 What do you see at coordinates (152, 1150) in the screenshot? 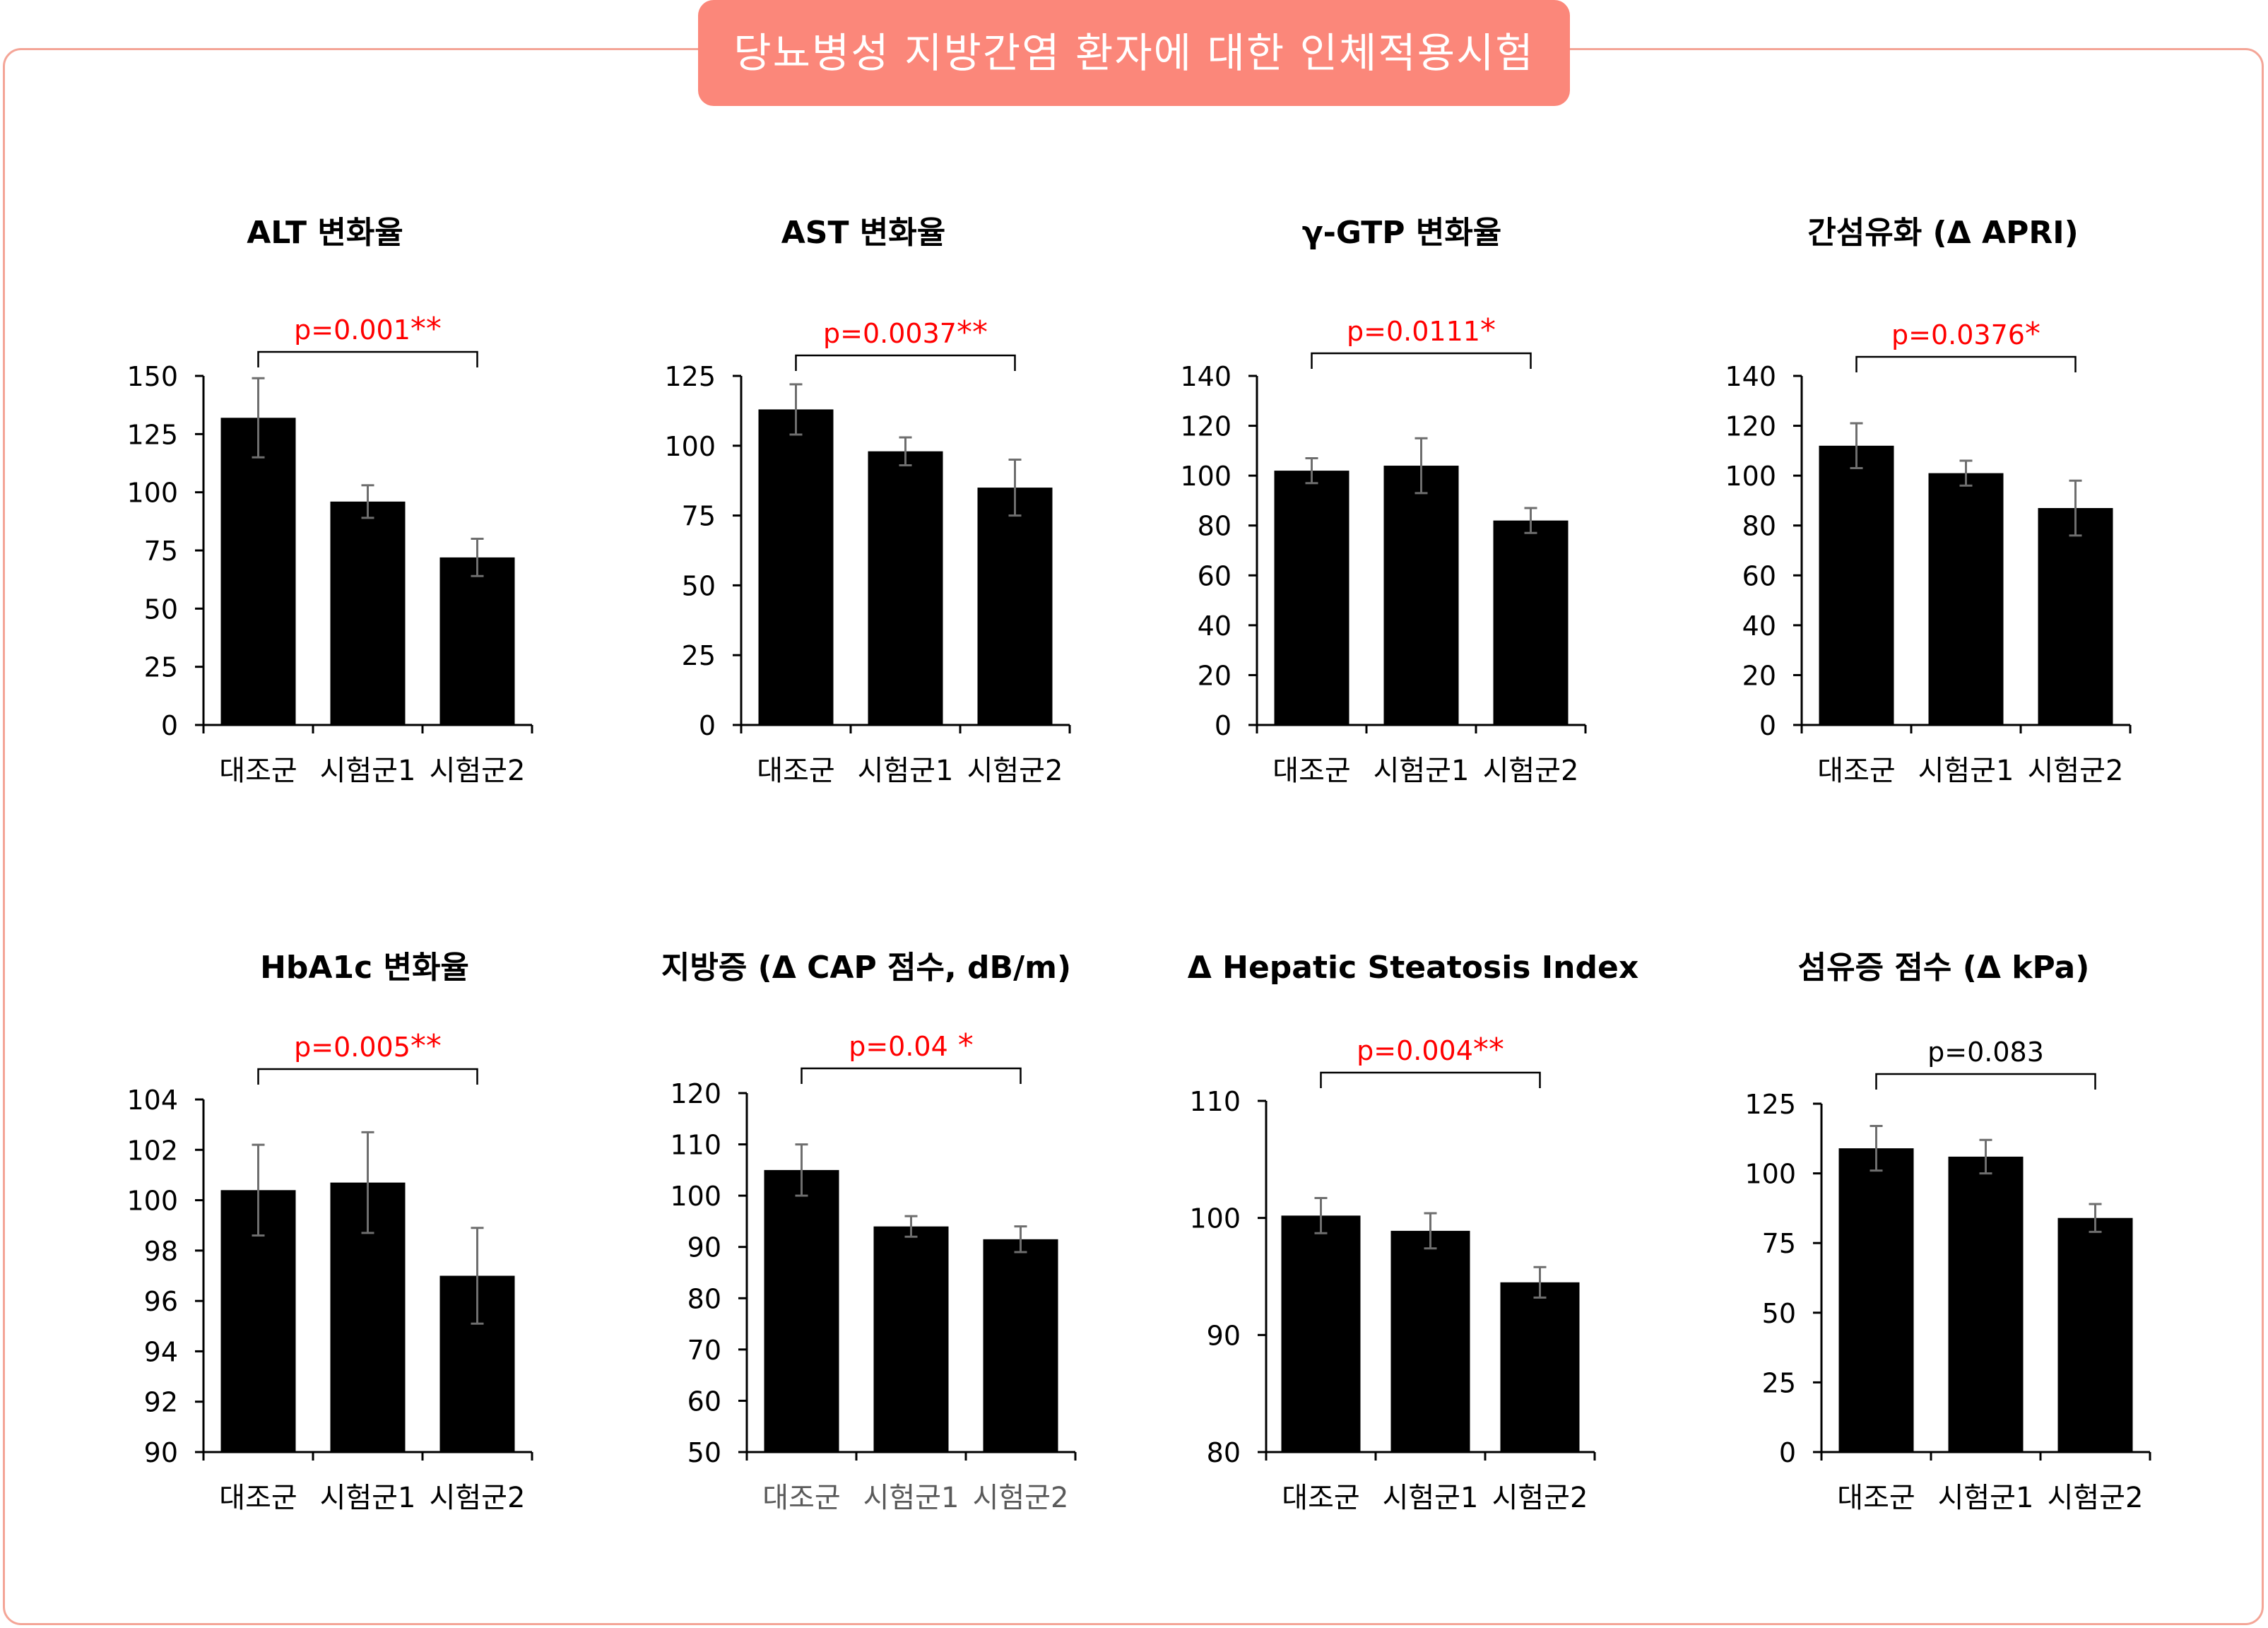
I see `y-tick-label: 102` at bounding box center [152, 1150].